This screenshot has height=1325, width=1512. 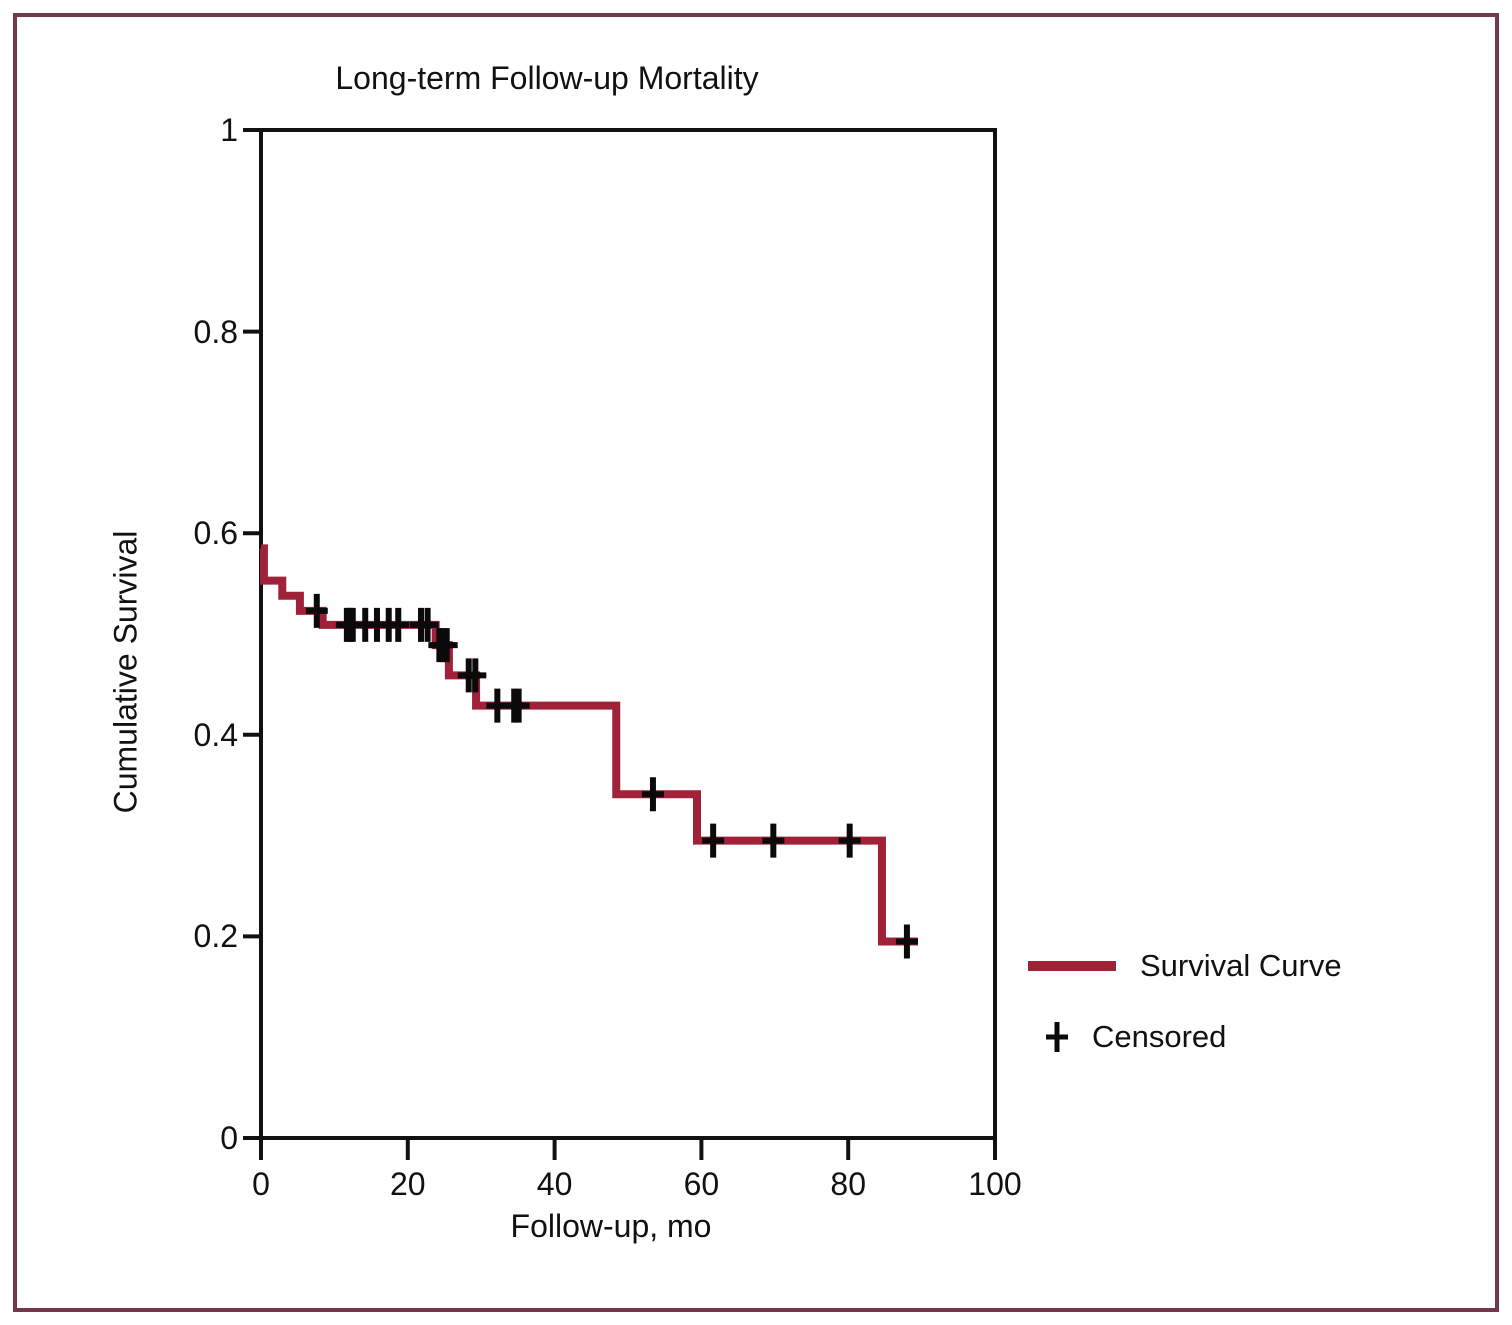 I want to click on censored-plus-icon, so click(x=1057, y=1037).